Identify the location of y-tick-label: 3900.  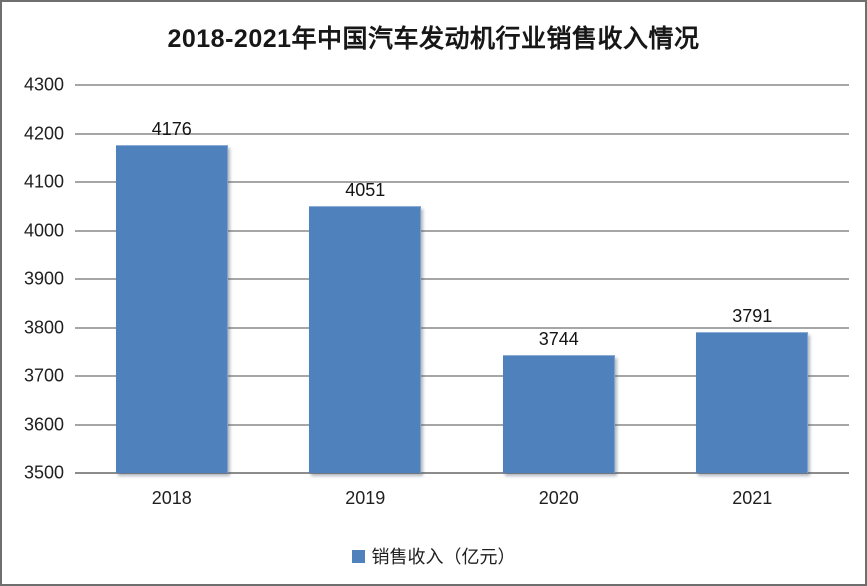
(43, 278).